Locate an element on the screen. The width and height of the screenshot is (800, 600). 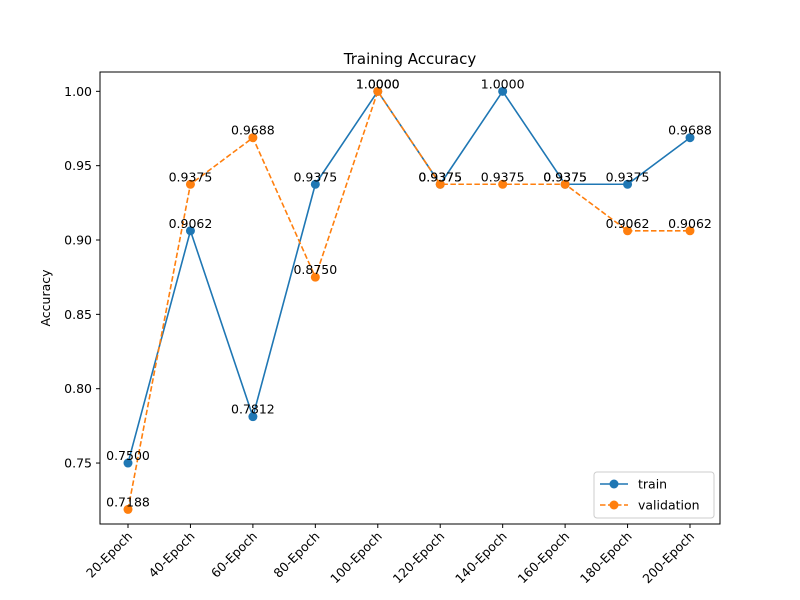
x-tick-label: 140-Epoch is located at coordinates (481, 558).